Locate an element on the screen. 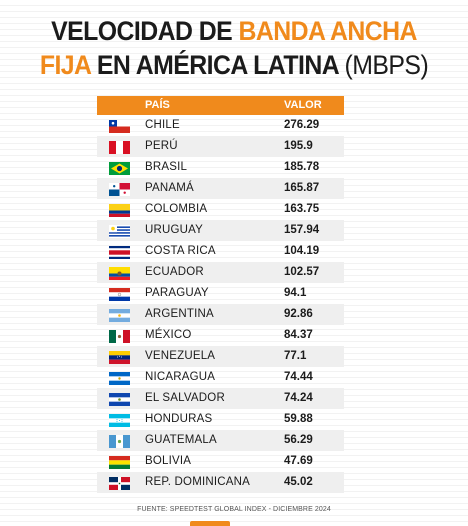 The image size is (468, 526). table-header: PAÍS VALOR is located at coordinates (220, 105).